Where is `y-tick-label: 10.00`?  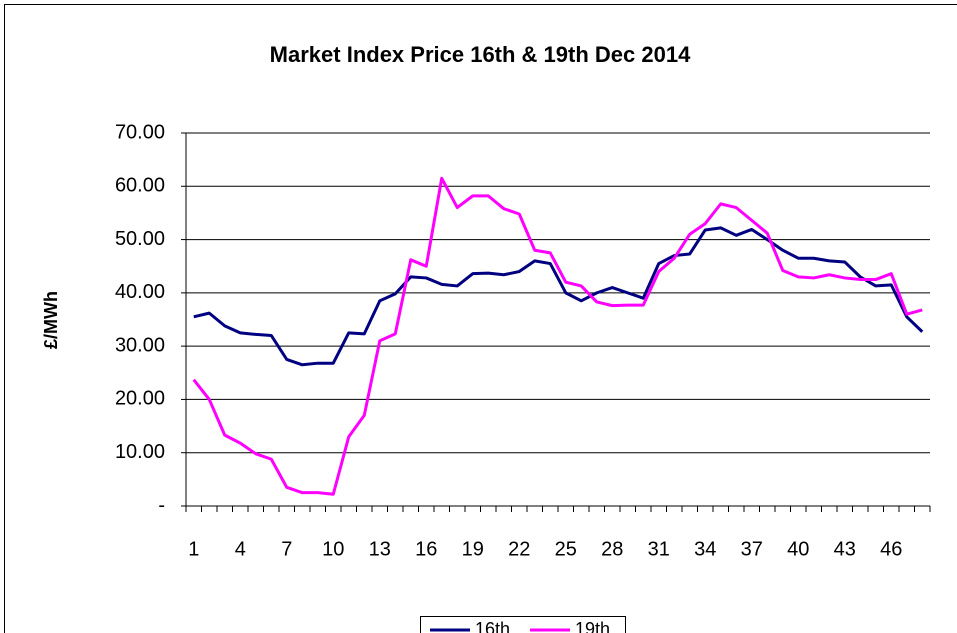 y-tick-label: 10.00 is located at coordinates (140, 452).